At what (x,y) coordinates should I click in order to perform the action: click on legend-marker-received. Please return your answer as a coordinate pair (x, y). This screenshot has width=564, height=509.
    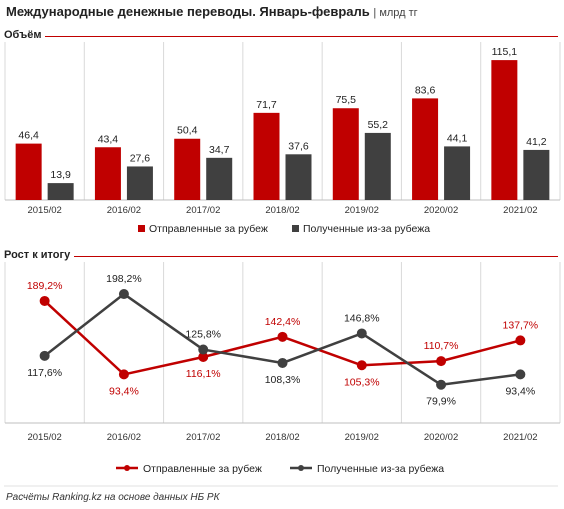
    Looking at the image, I should click on (301, 468).